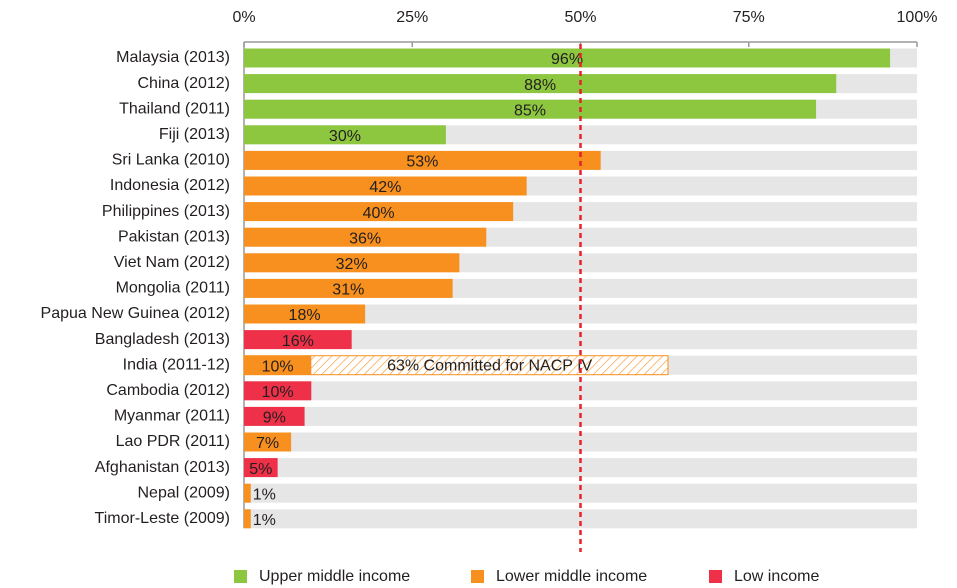 Image resolution: width=957 pixels, height=588 pixels. What do you see at coordinates (412, 17) in the screenshot?
I see `x-tick-label: 25%` at bounding box center [412, 17].